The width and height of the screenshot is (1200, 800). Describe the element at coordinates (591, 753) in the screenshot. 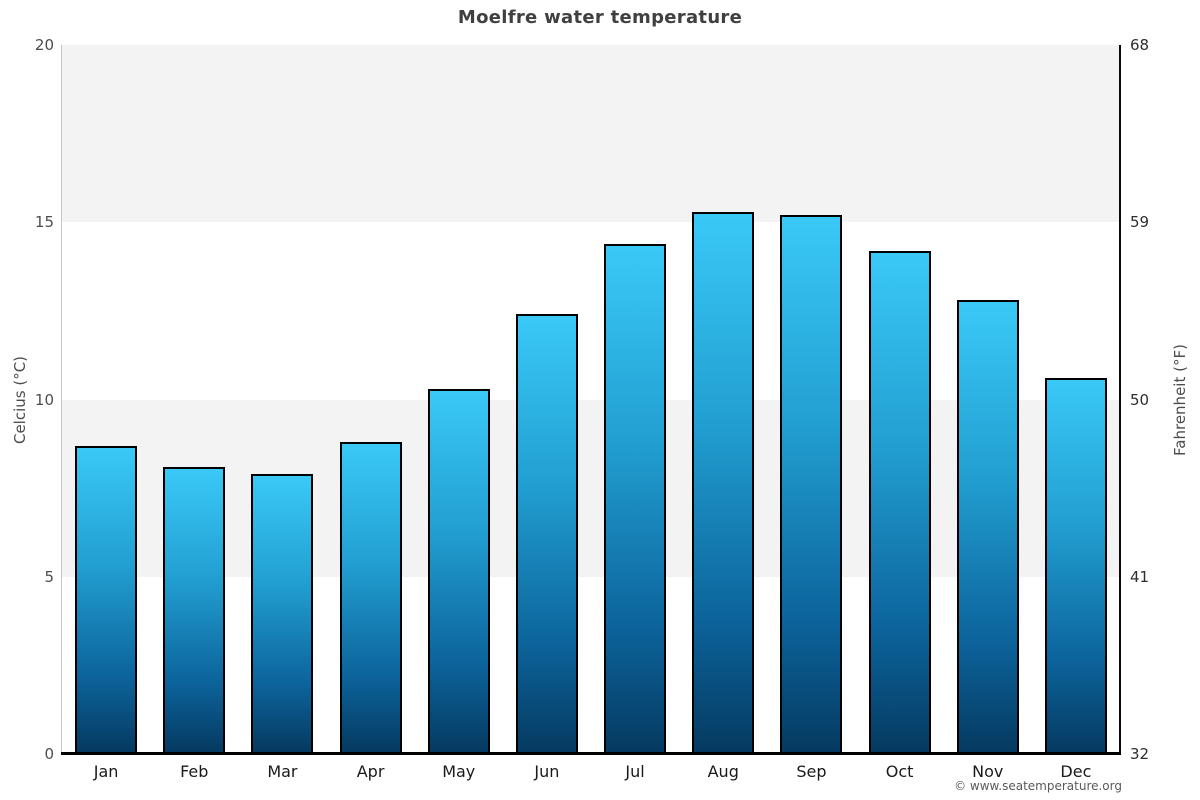

I see `x-axis-line` at that location.